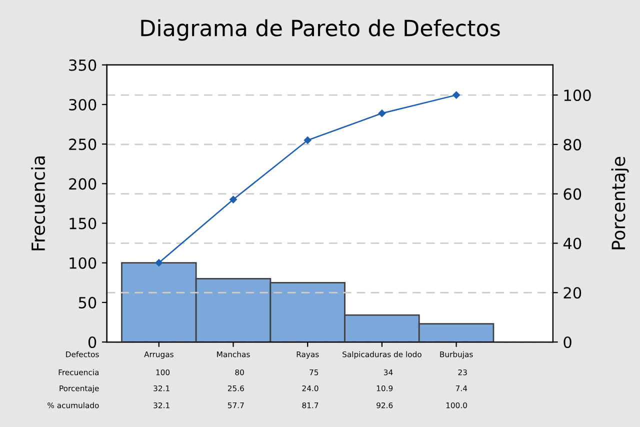 This screenshot has width=640, height=427. I want to click on y-tick-label: 300, so click(82, 104).